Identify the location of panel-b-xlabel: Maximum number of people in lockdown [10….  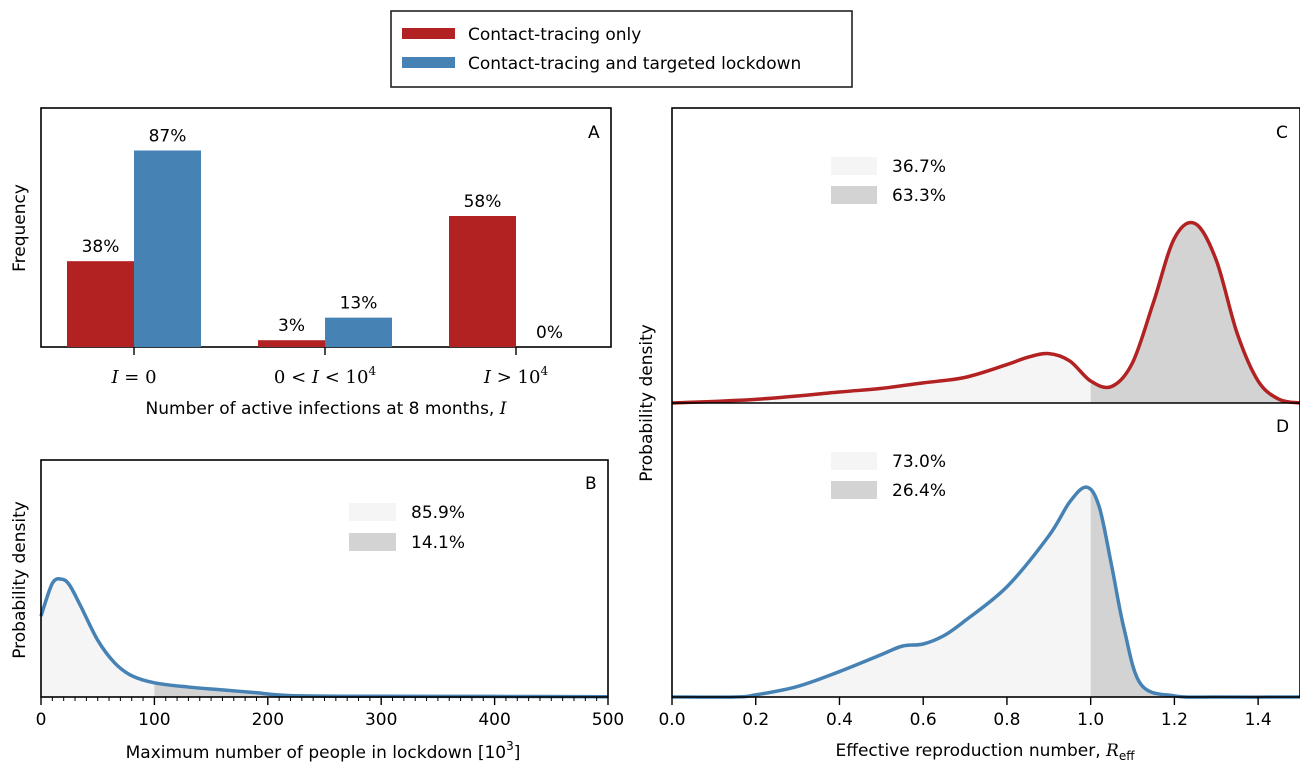
(323, 751).